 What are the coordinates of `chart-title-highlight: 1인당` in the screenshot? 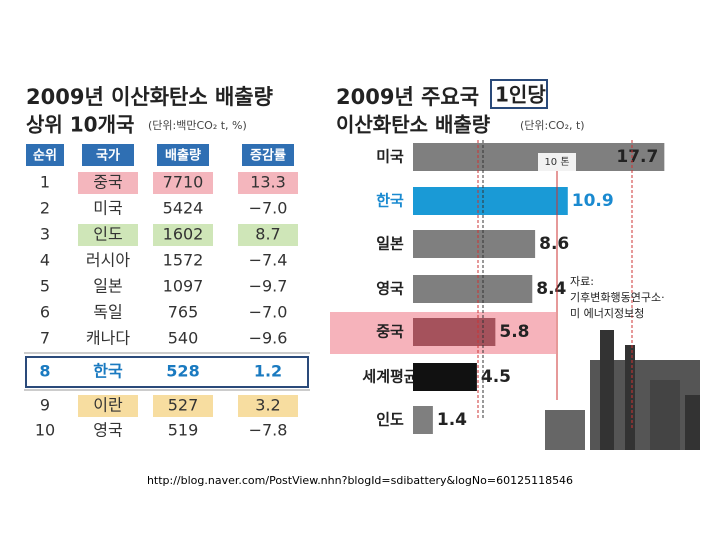 It's located at (520, 95).